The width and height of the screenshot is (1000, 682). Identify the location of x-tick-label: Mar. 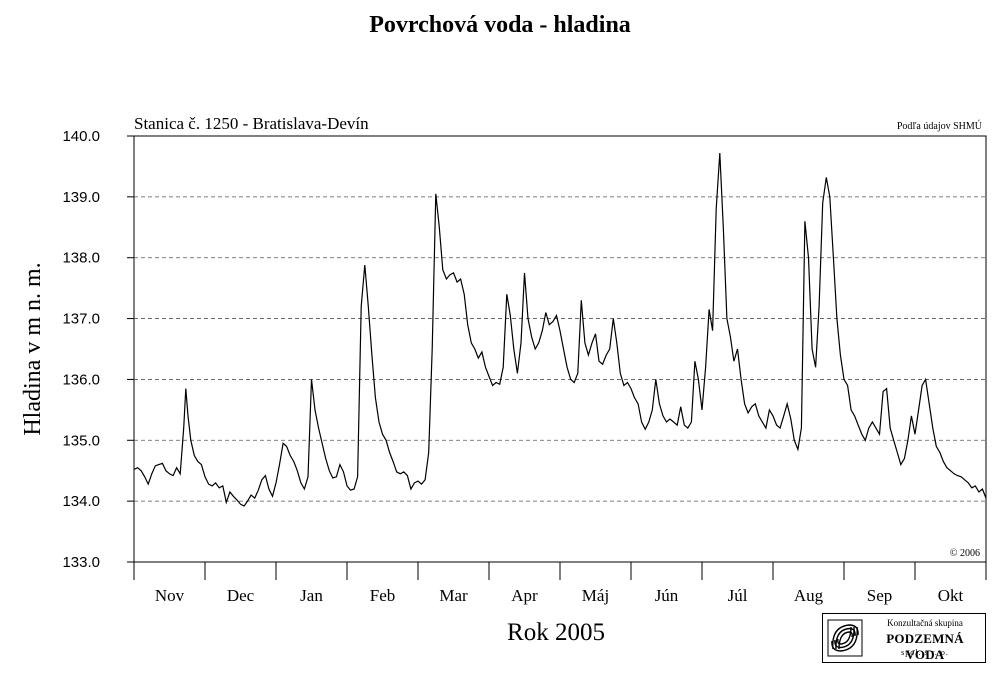
(453, 595).